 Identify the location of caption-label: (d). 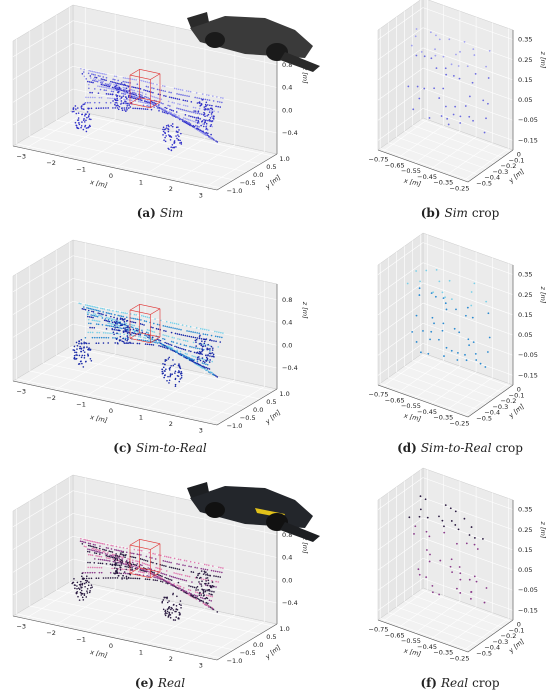
(407, 448).